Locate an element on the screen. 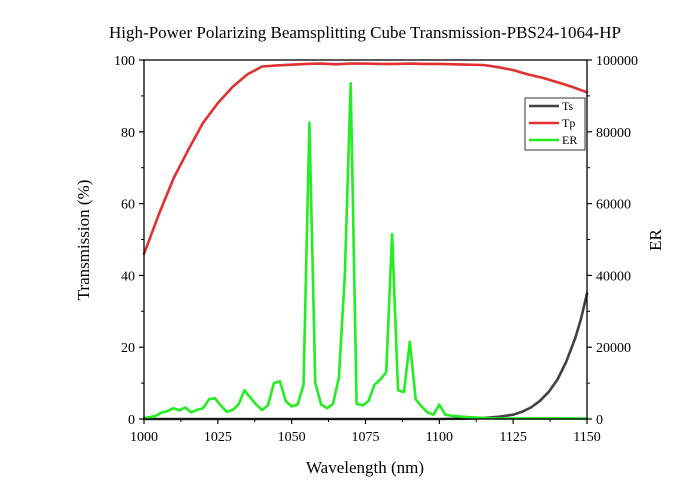  legend: Ts Tp ER is located at coordinates (555, 124).